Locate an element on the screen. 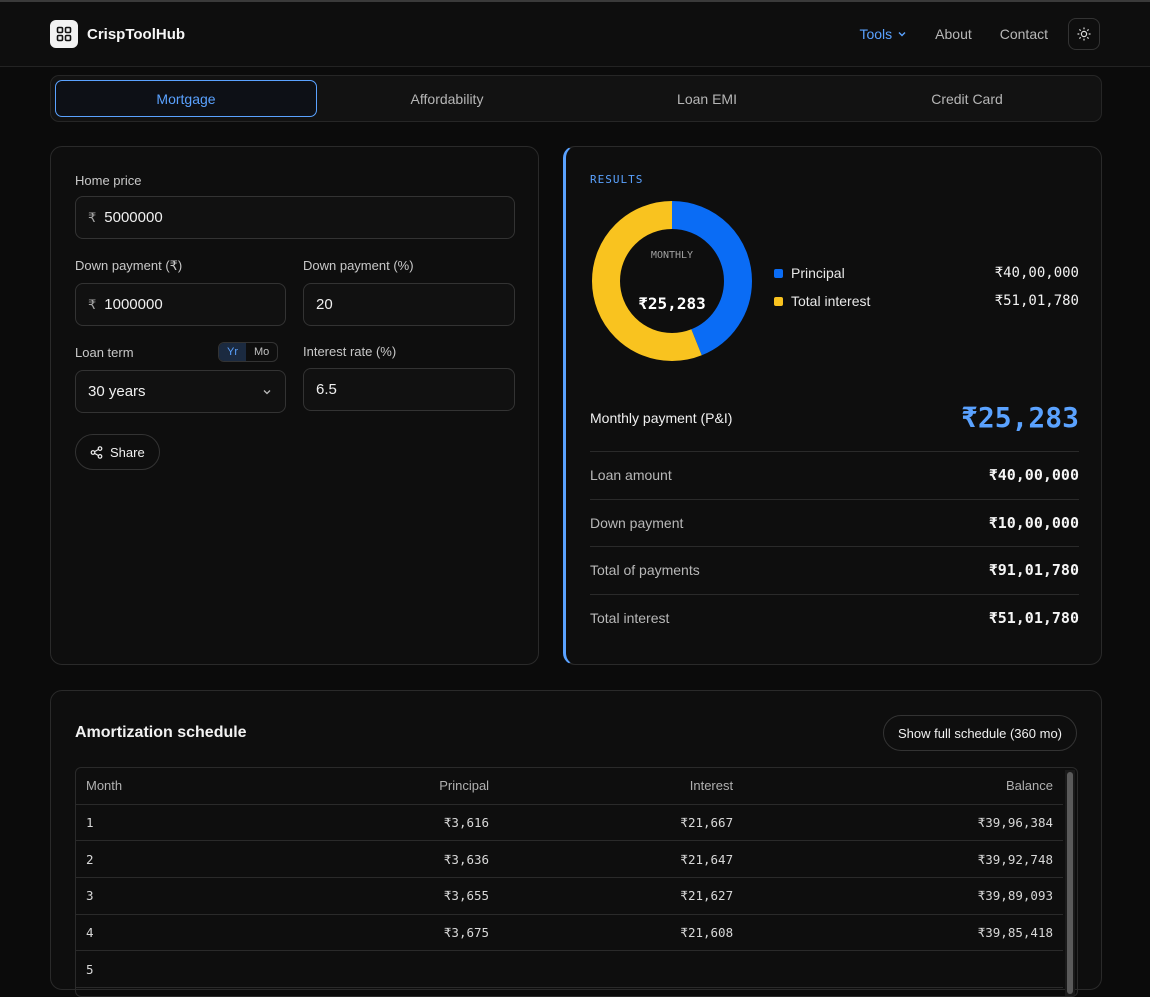 The height and width of the screenshot is (997, 1150). nav-tools-label: Tools is located at coordinates (876, 34).